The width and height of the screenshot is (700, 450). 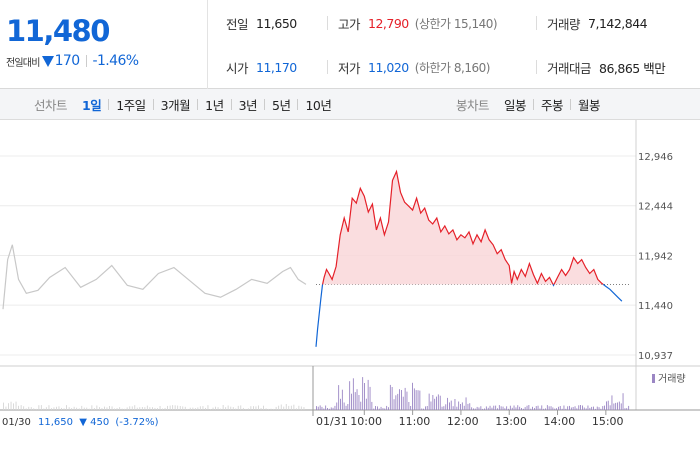 What do you see at coordinates (175, 105) in the screenshot?
I see `period-3m: 3개월` at bounding box center [175, 105].